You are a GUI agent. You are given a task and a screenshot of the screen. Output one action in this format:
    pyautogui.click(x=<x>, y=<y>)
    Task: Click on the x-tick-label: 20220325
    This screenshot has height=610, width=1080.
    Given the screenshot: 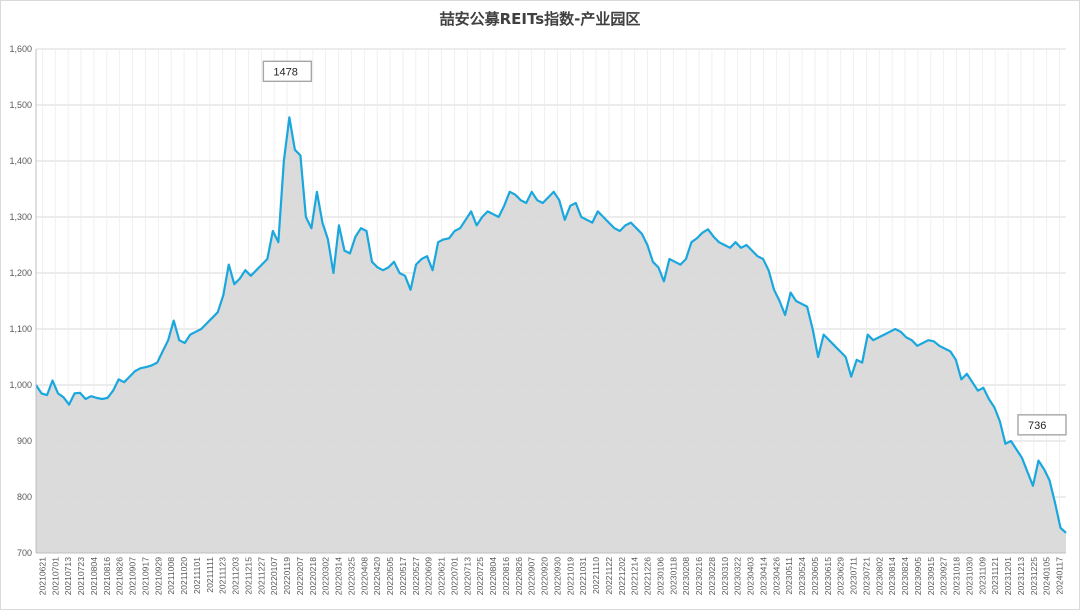 What is the action you would take?
    pyautogui.click(x=351, y=576)
    